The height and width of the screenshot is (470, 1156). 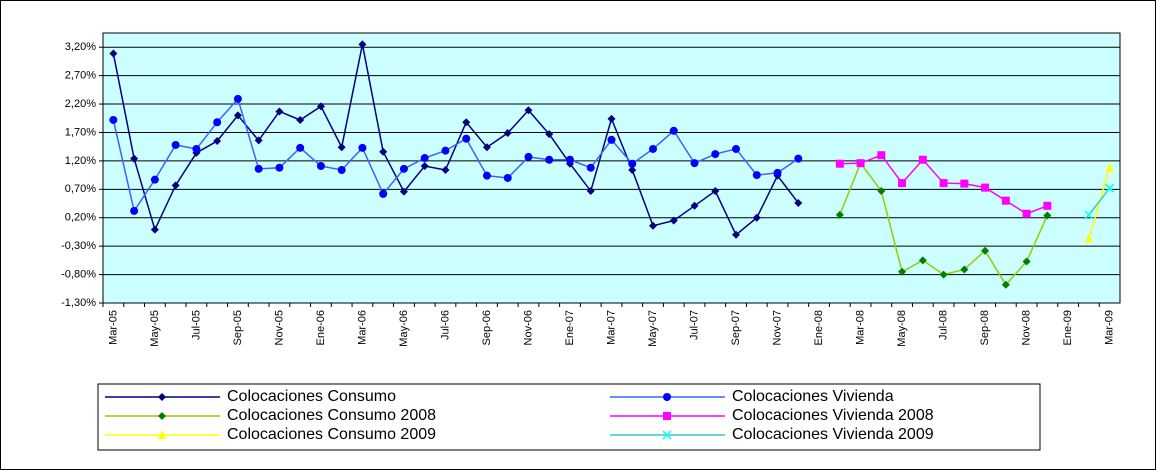 I want to click on y-tick-label: 3,20%, so click(x=80, y=47).